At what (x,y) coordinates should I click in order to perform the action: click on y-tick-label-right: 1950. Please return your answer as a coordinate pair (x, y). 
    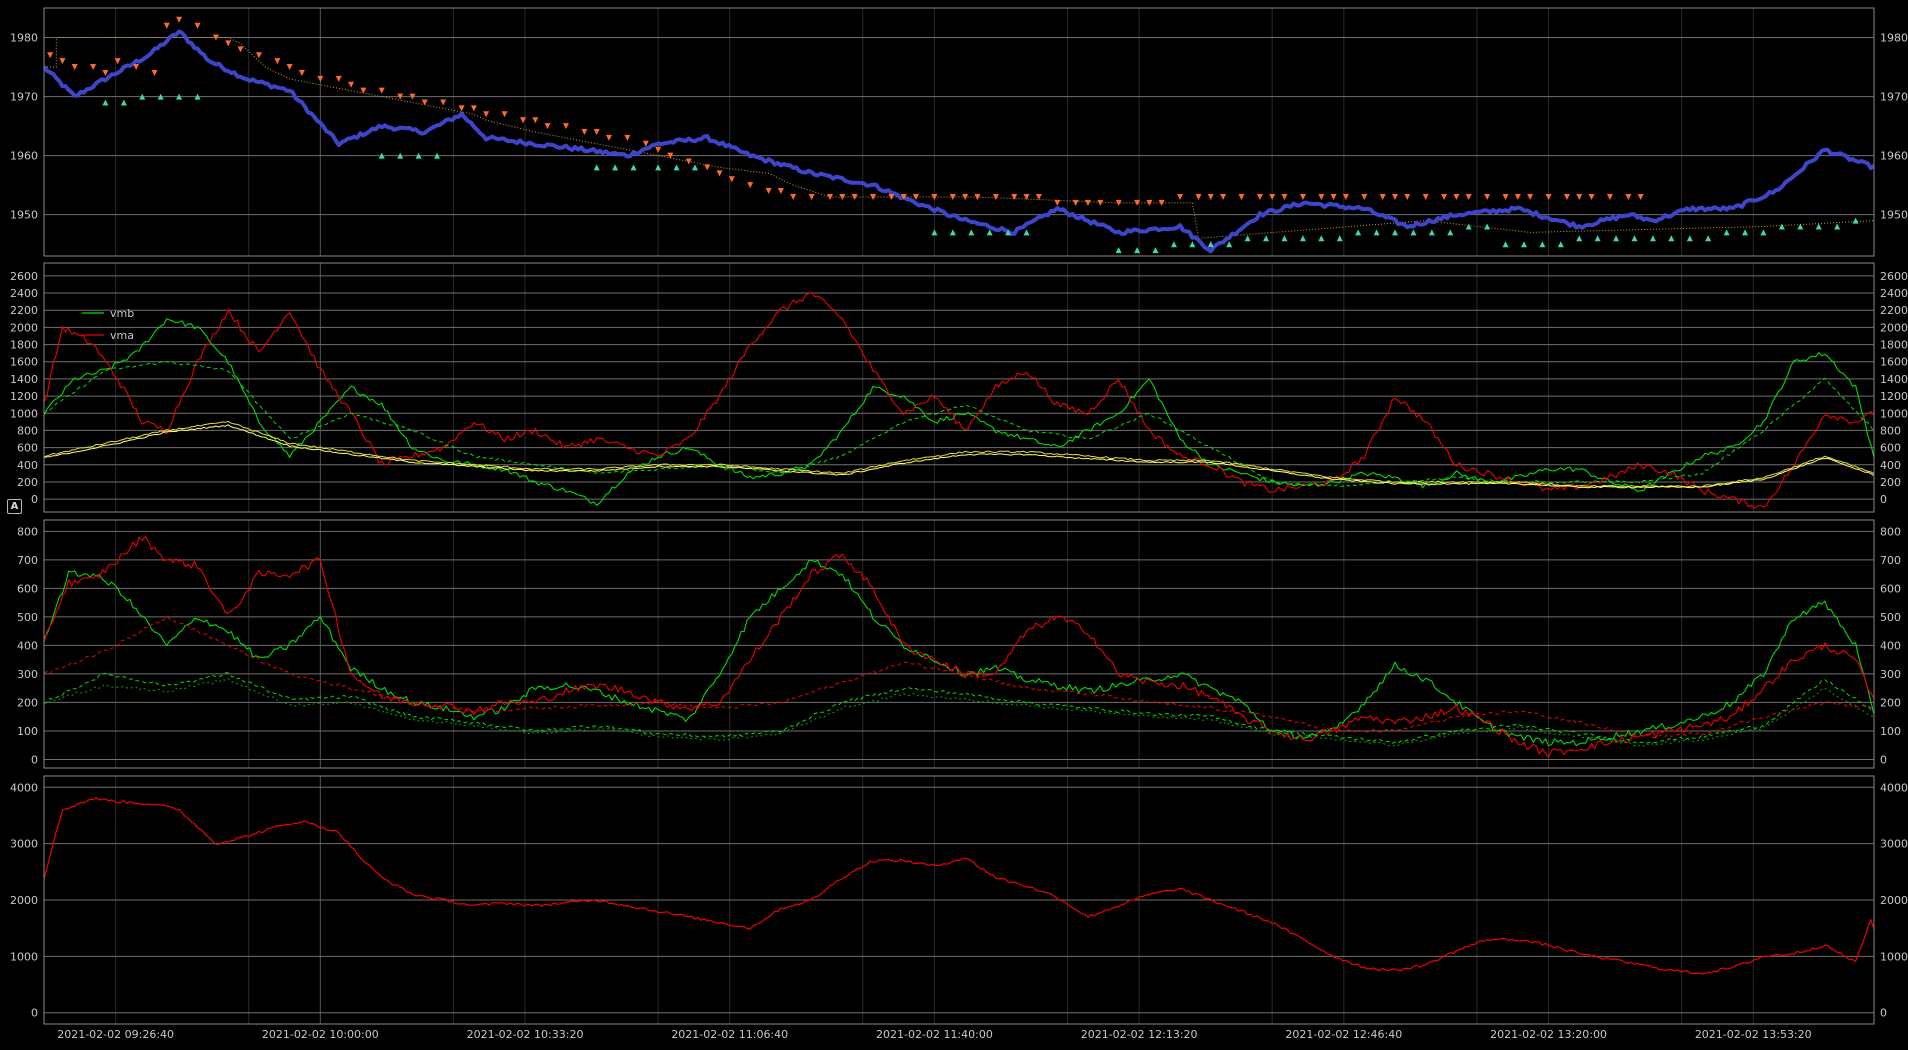
    Looking at the image, I should click on (1894, 215).